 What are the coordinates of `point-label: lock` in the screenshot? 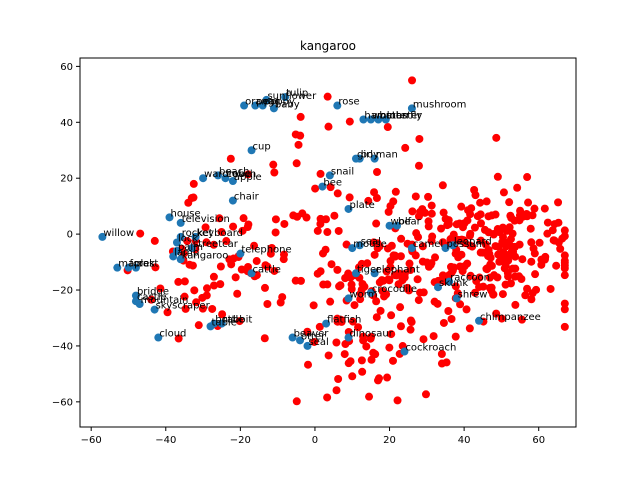 It's located at (188, 239).